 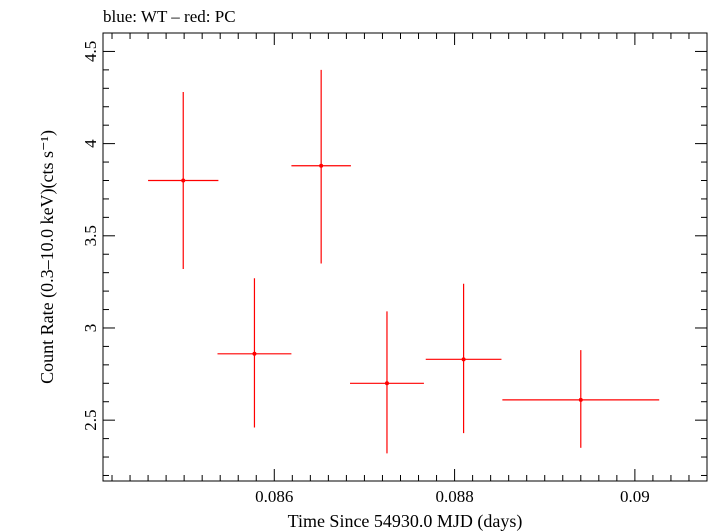 What do you see at coordinates (90, 420) in the screenshot?
I see `y-tick-label: 2.5` at bounding box center [90, 420].